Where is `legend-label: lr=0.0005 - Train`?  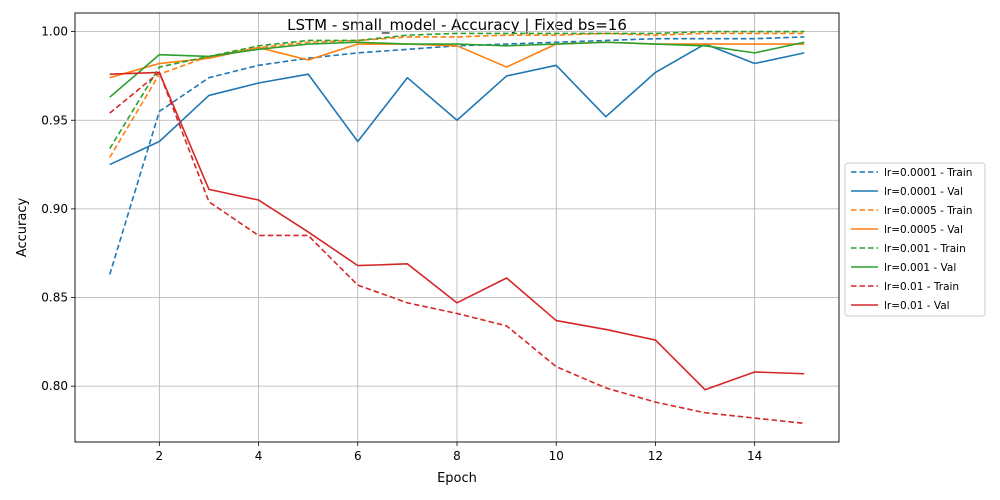
legend-label: lr=0.0005 - Train is located at coordinates (928, 211).